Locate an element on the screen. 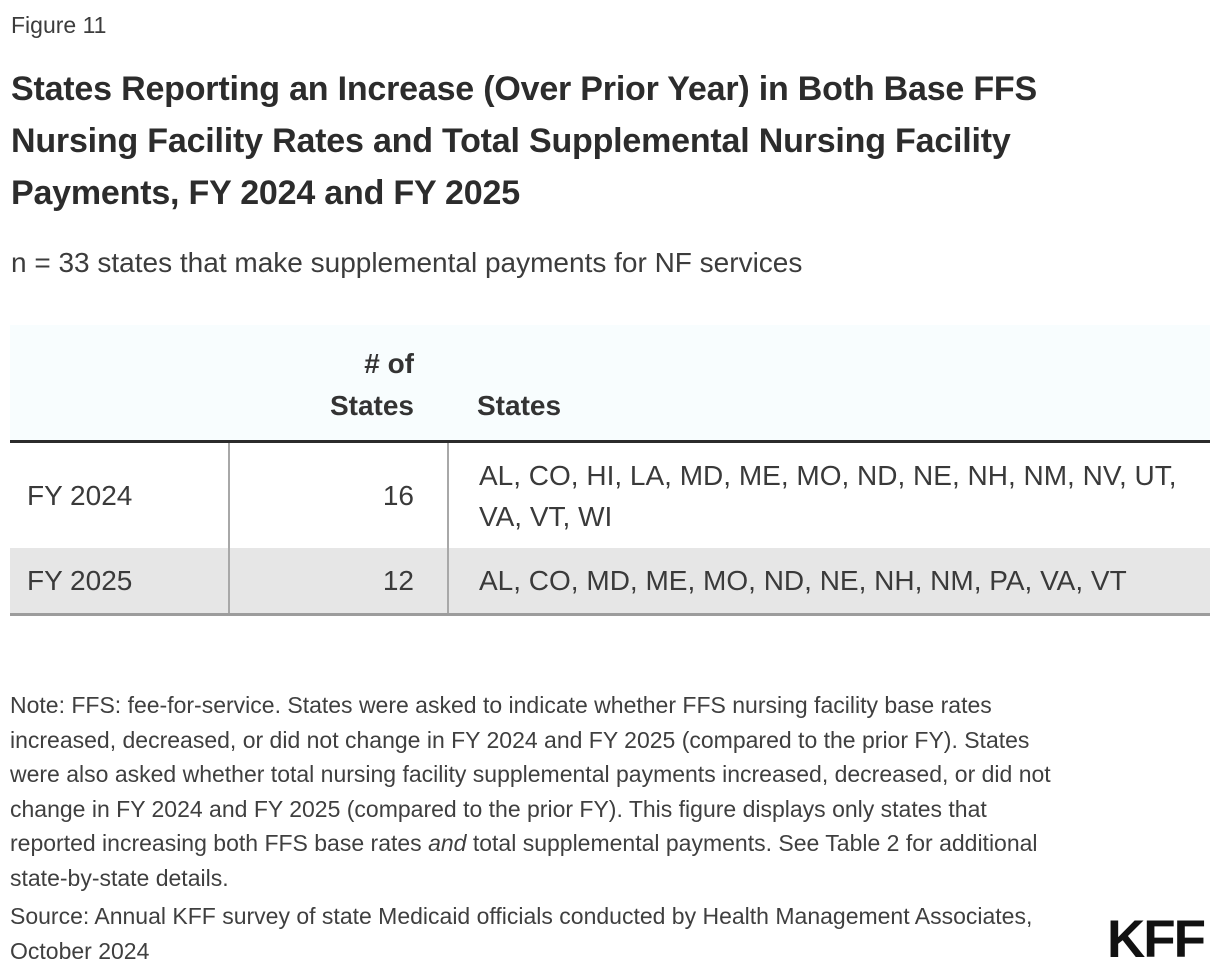 The width and height of the screenshot is (1220, 978). column-header-num-states-label: # of States is located at coordinates (371, 384).